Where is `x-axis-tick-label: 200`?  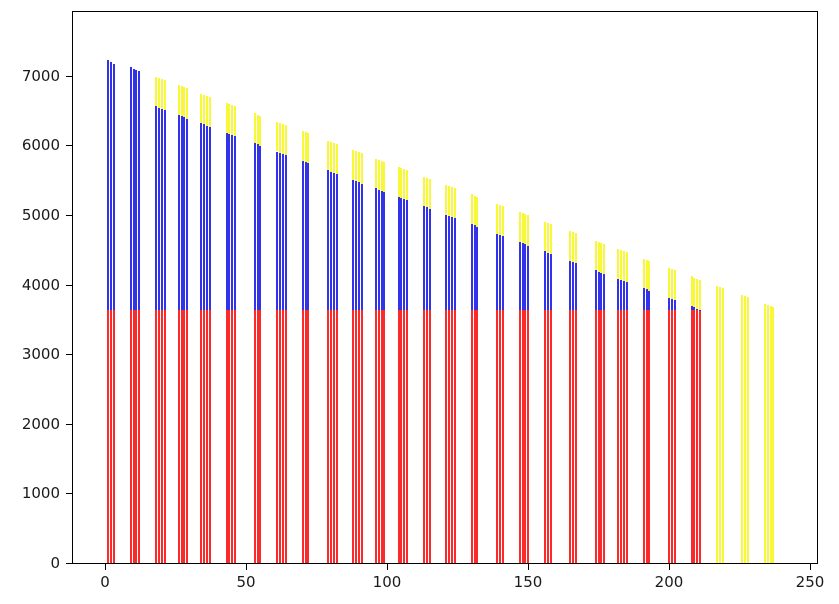 x-axis-tick-label: 200 is located at coordinates (669, 582).